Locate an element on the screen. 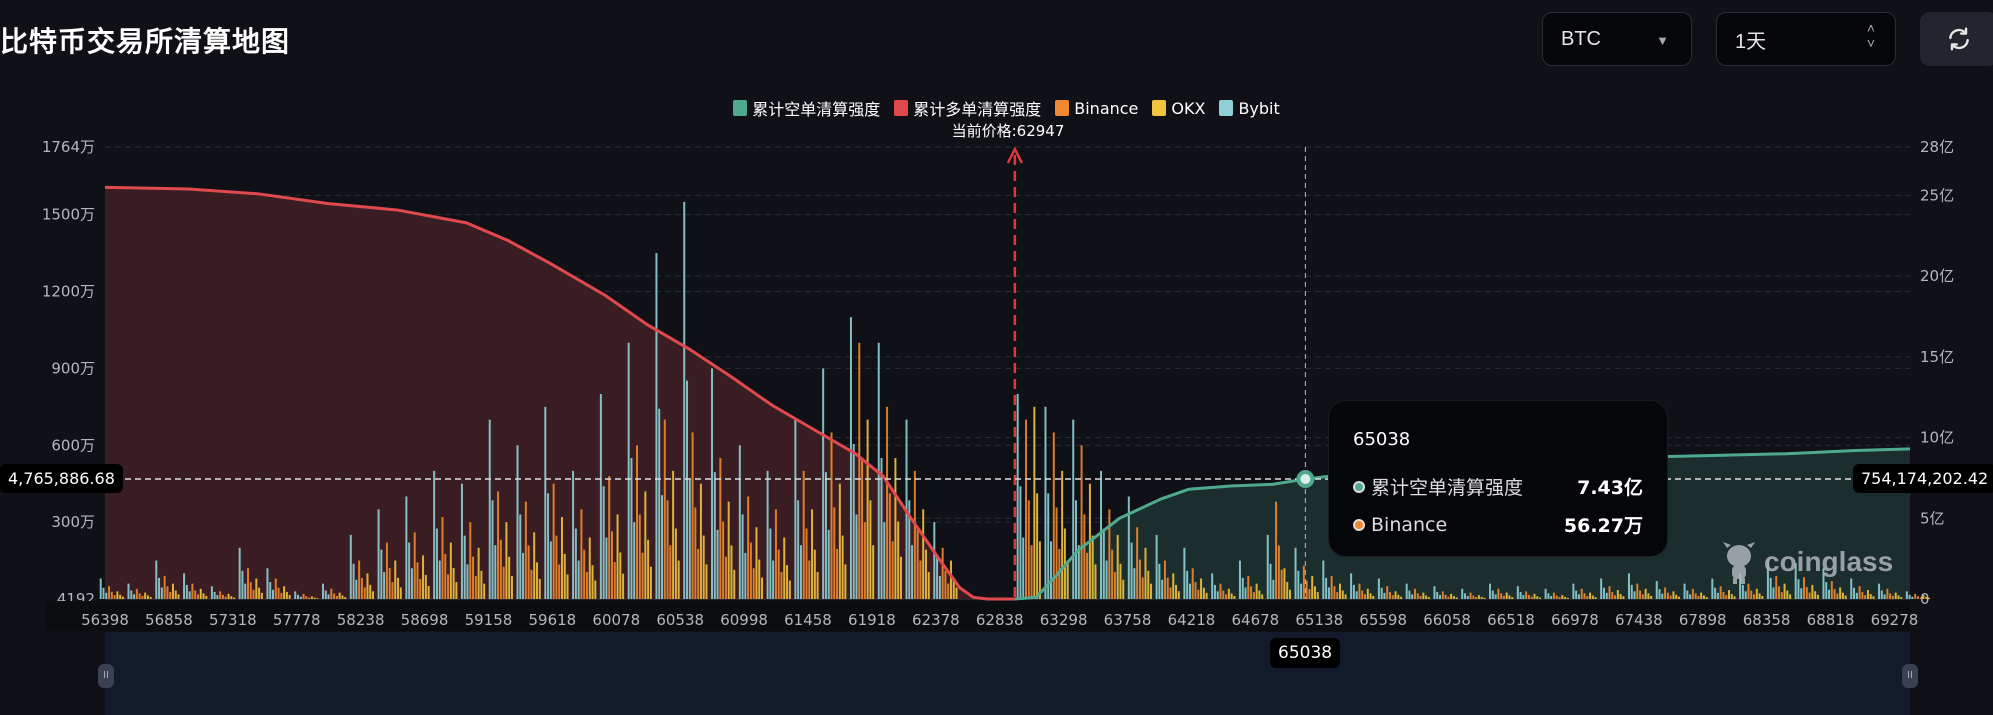  left-axis-tick-label: 1200万 is located at coordinates (68, 292).